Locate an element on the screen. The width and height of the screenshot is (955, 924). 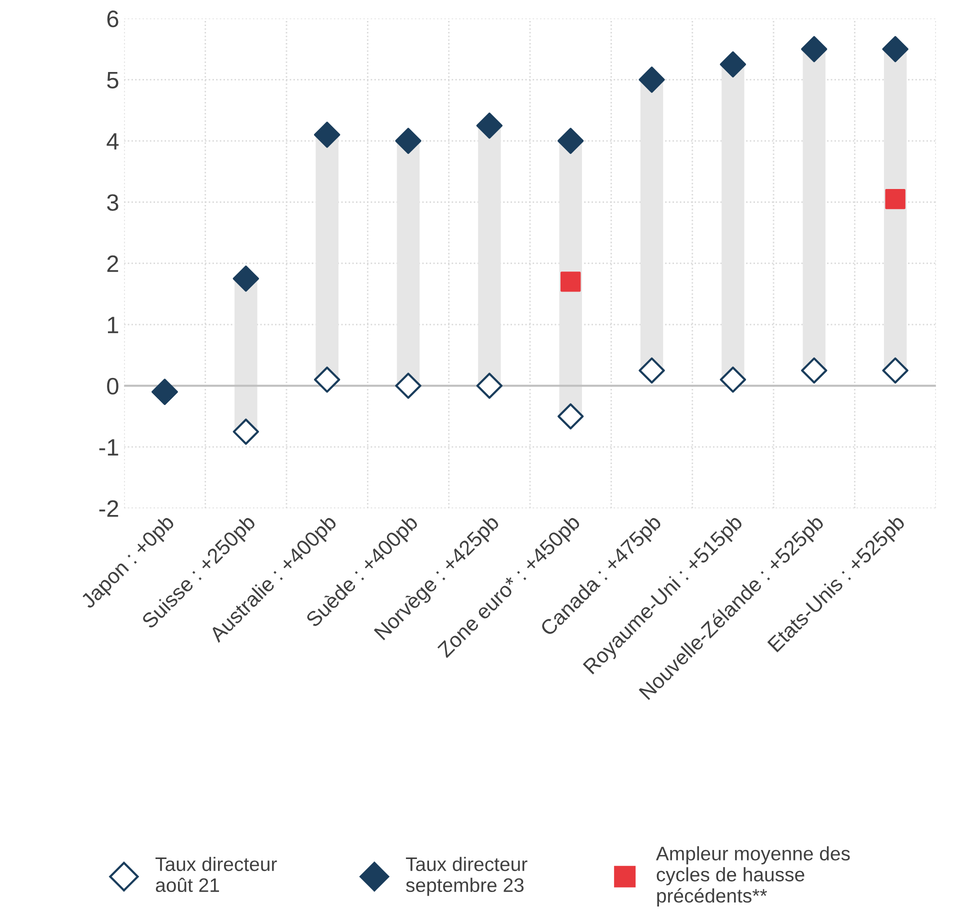
y-tick-label: -1 is located at coordinates (108, 447).